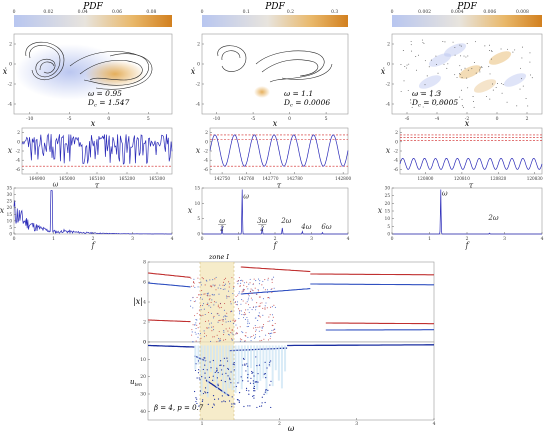 The height and width of the screenshot is (433, 550). Describe the element at coordinates (380, 210) in the screenshot. I see `y-axis-label: x` at that location.